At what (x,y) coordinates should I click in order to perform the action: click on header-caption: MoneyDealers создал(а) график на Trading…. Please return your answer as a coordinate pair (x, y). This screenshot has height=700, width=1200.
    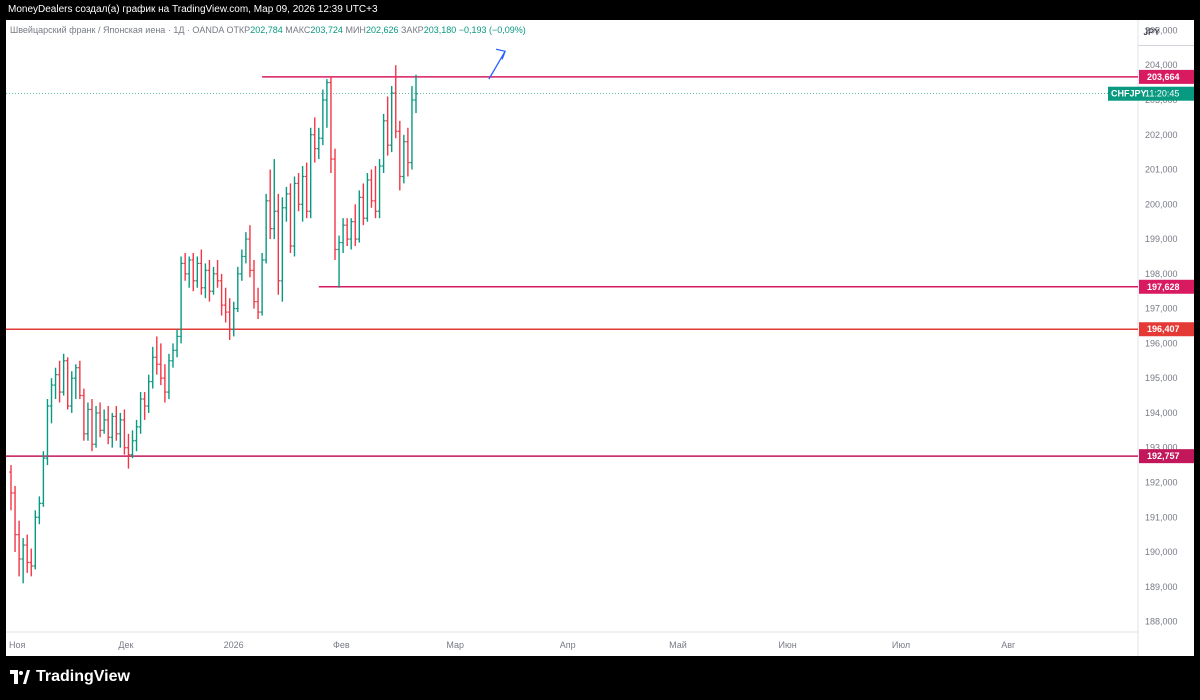
    Looking at the image, I should click on (193, 9).